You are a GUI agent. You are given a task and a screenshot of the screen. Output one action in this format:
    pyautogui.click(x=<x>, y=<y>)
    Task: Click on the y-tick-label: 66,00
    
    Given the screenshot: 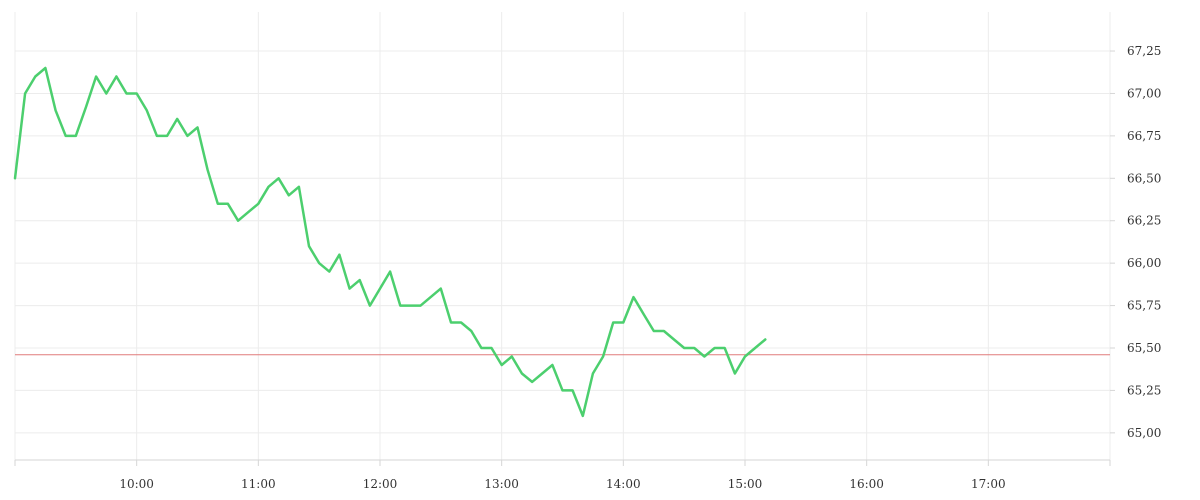 What is the action you would take?
    pyautogui.click(x=1144, y=263)
    